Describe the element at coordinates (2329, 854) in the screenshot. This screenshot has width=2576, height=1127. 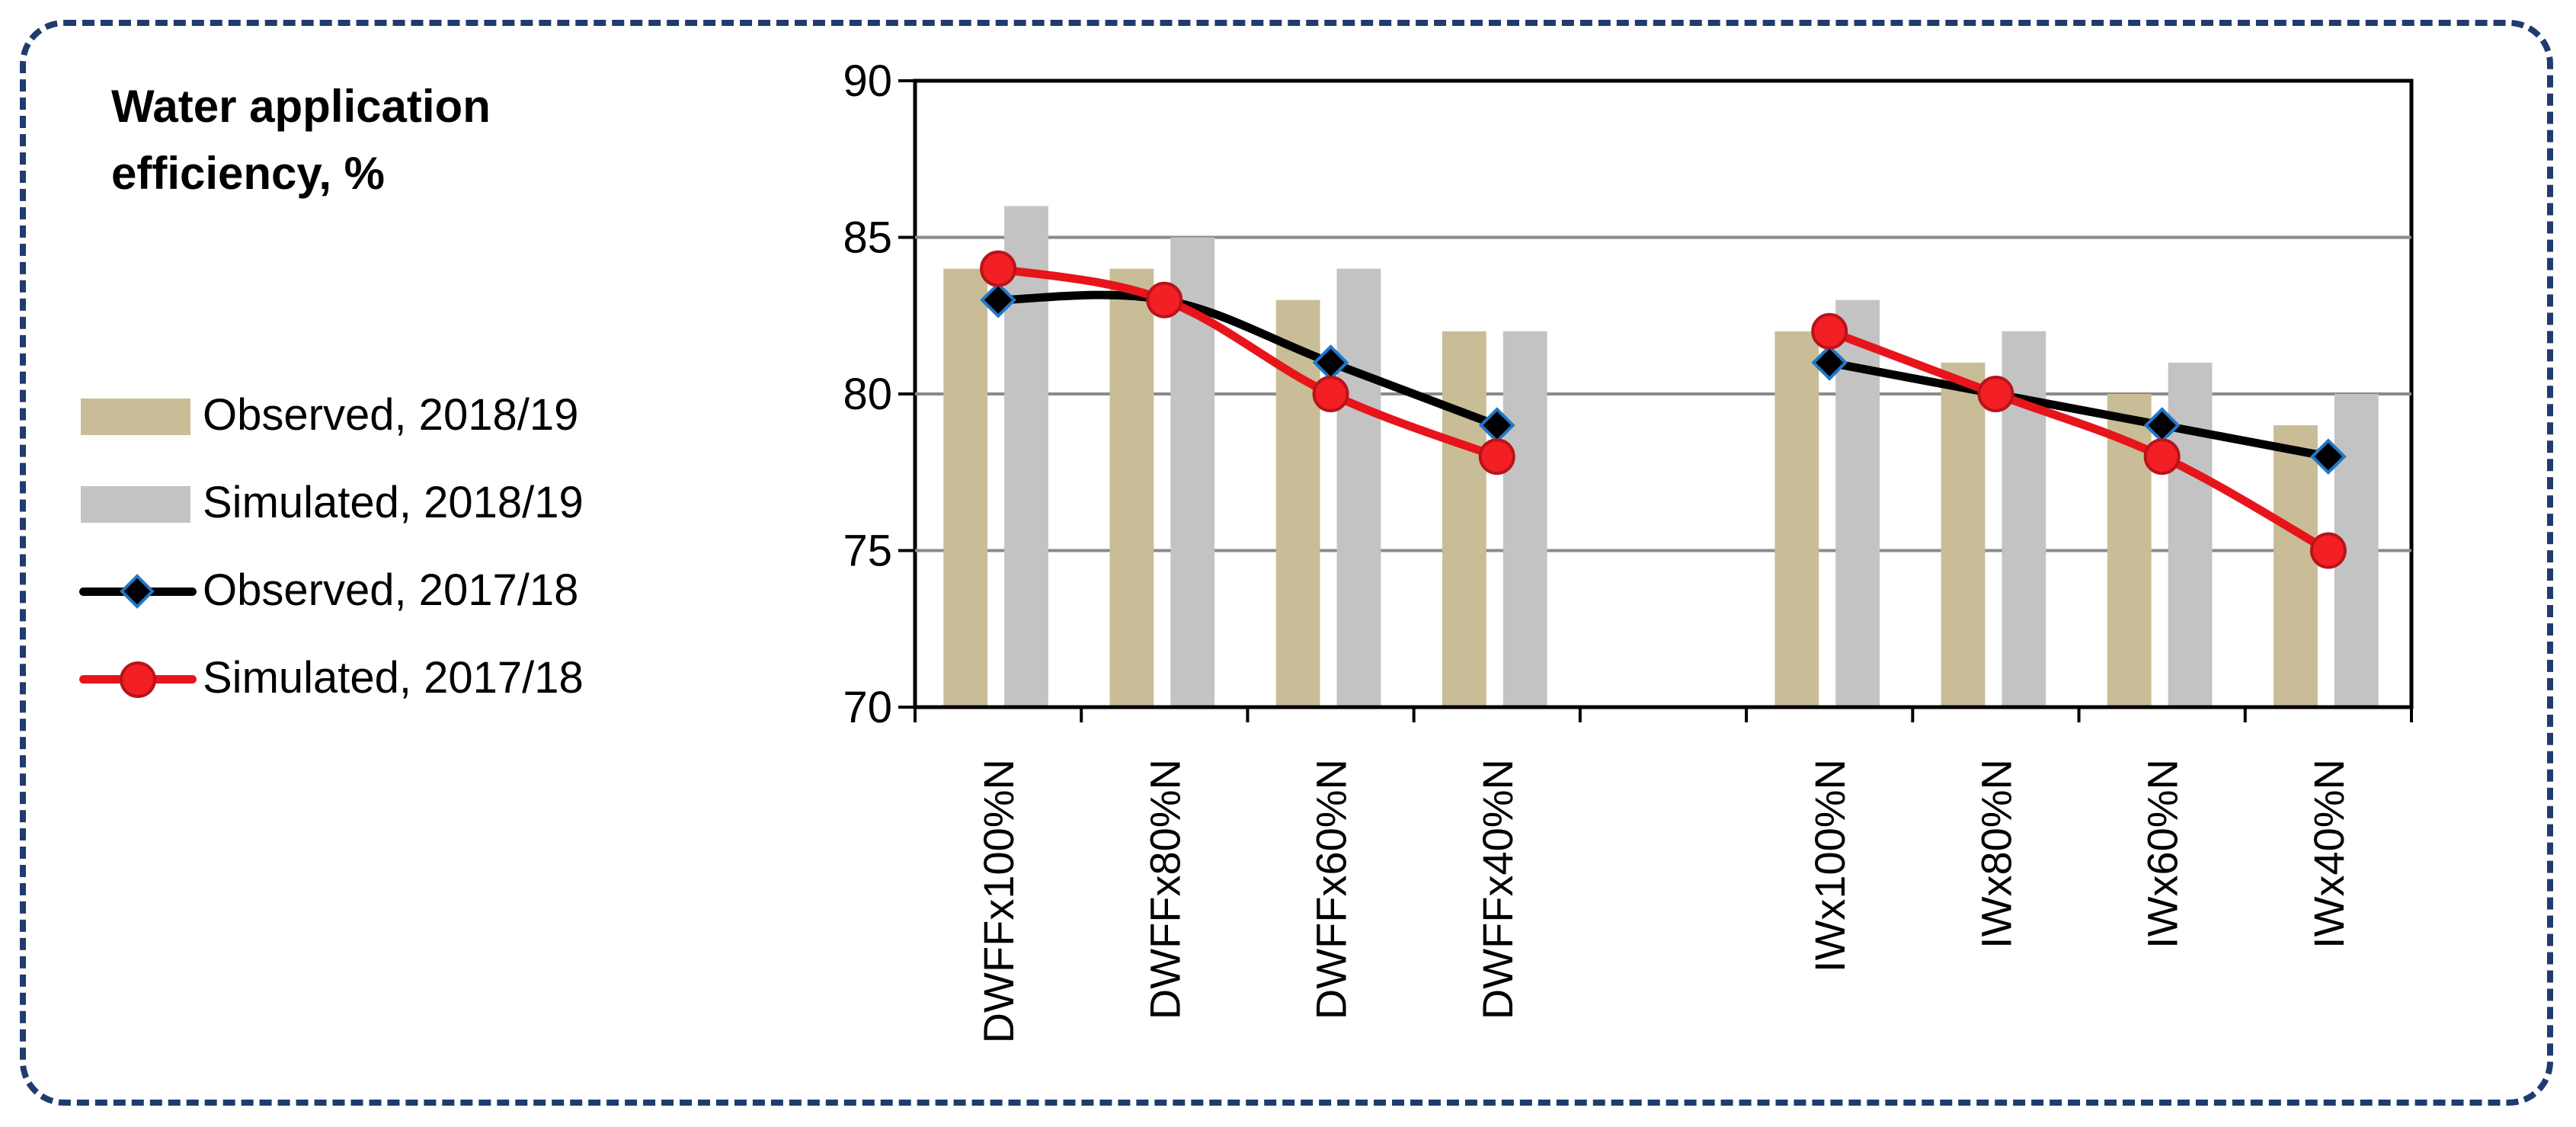
I see `x-tick-label: IWx40%N` at that location.